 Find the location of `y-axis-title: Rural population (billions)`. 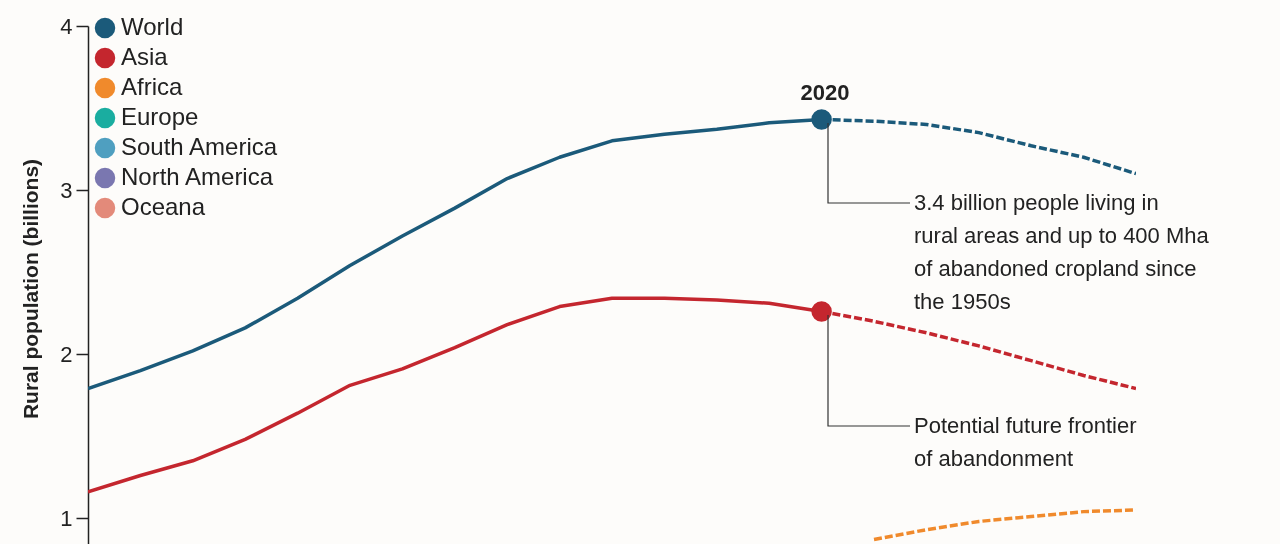

y-axis-title: Rural population (billions) is located at coordinates (31, 289).